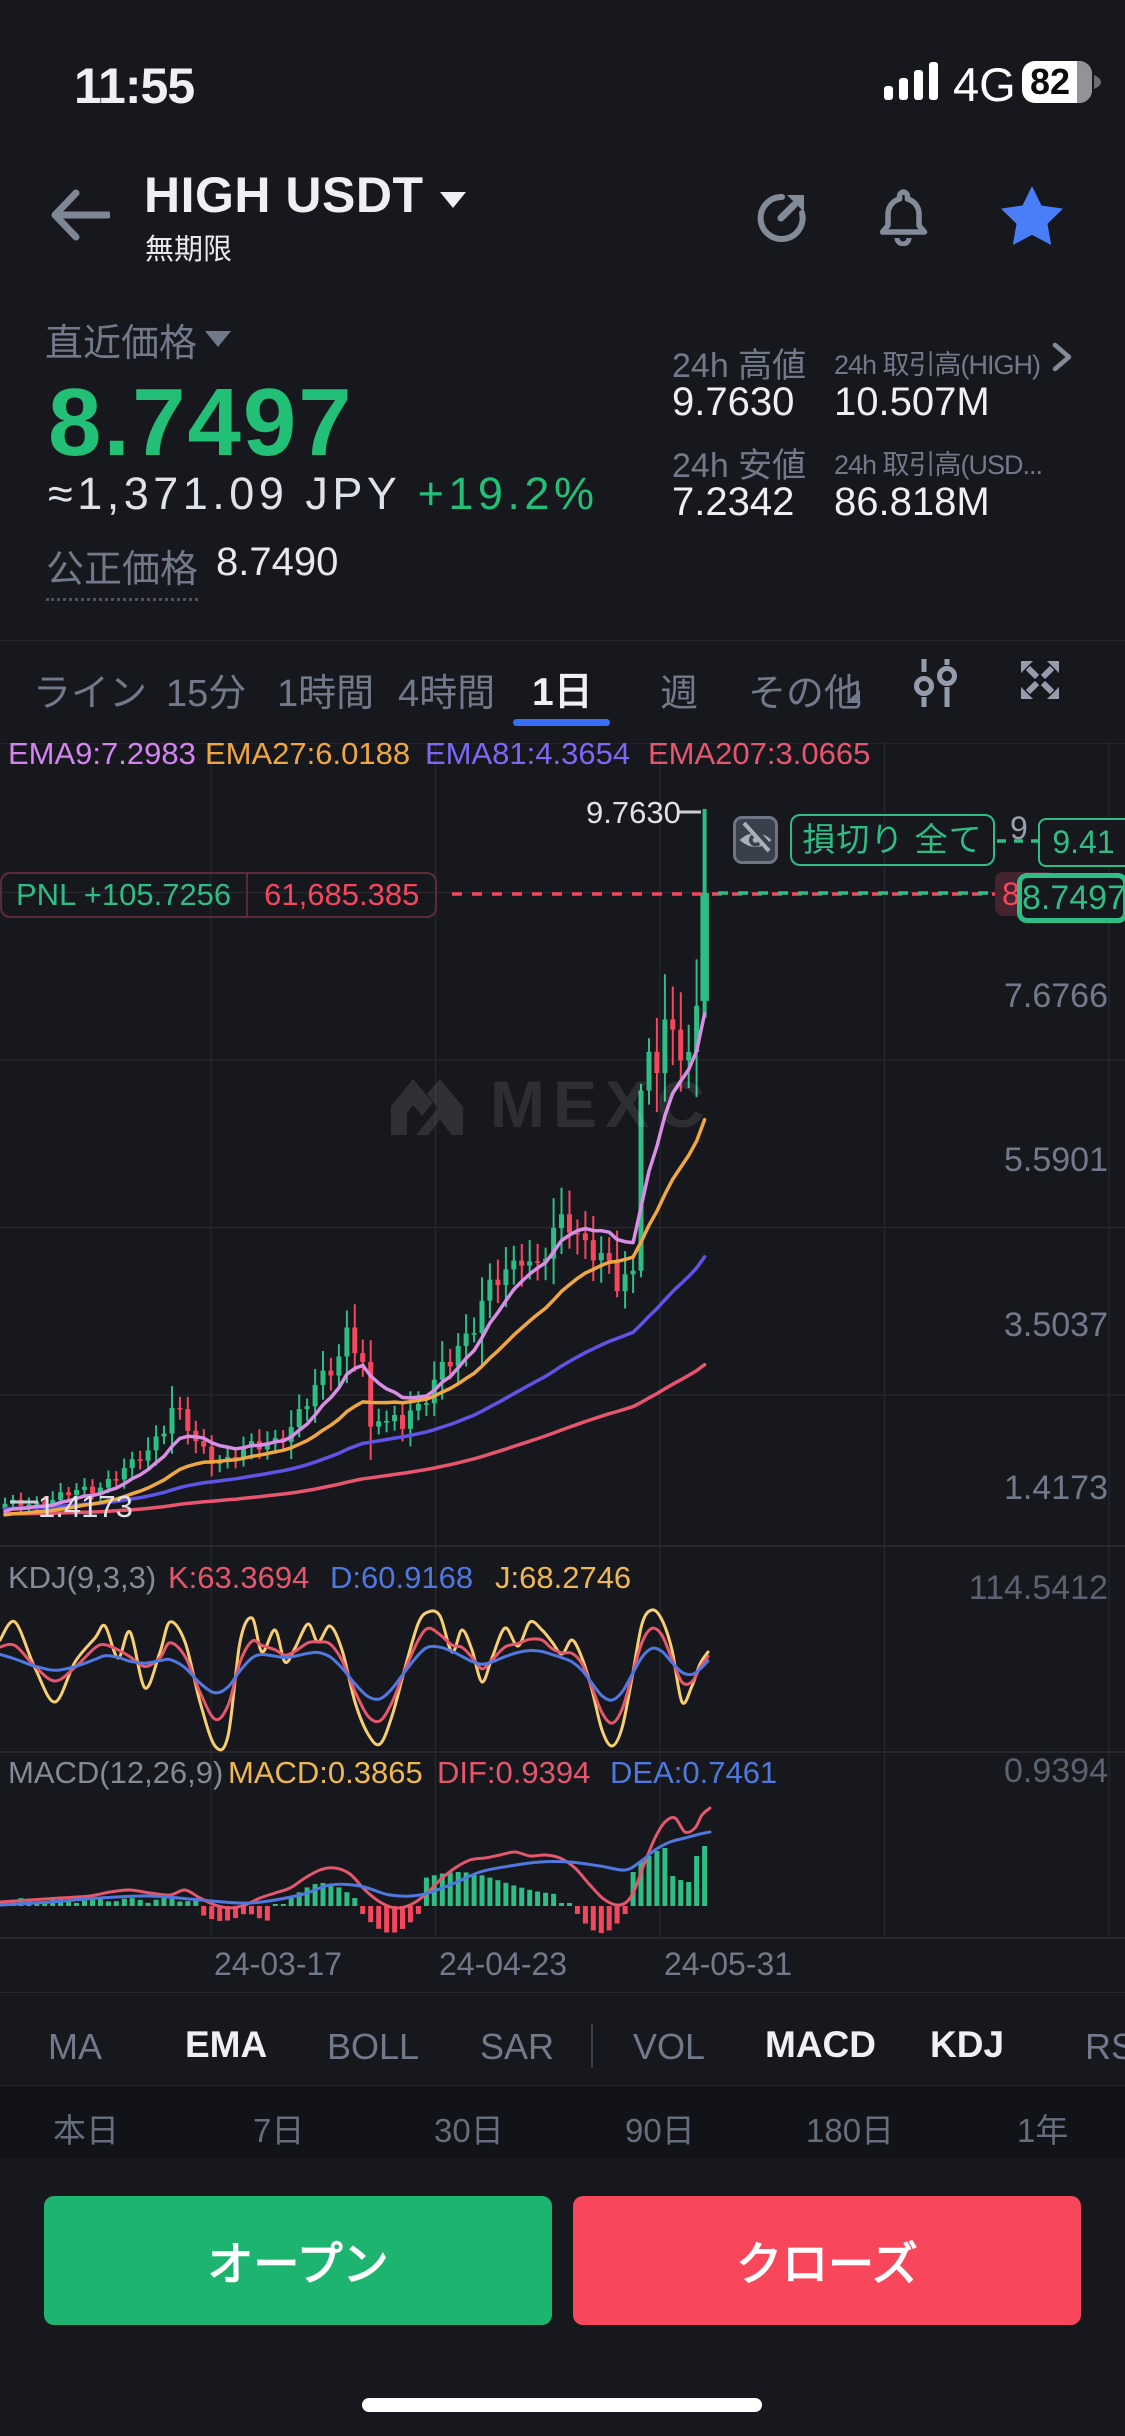 The height and width of the screenshot is (2436, 1125). Describe the element at coordinates (1050, 81) in the screenshot. I see `svg-text: 82` at that location.